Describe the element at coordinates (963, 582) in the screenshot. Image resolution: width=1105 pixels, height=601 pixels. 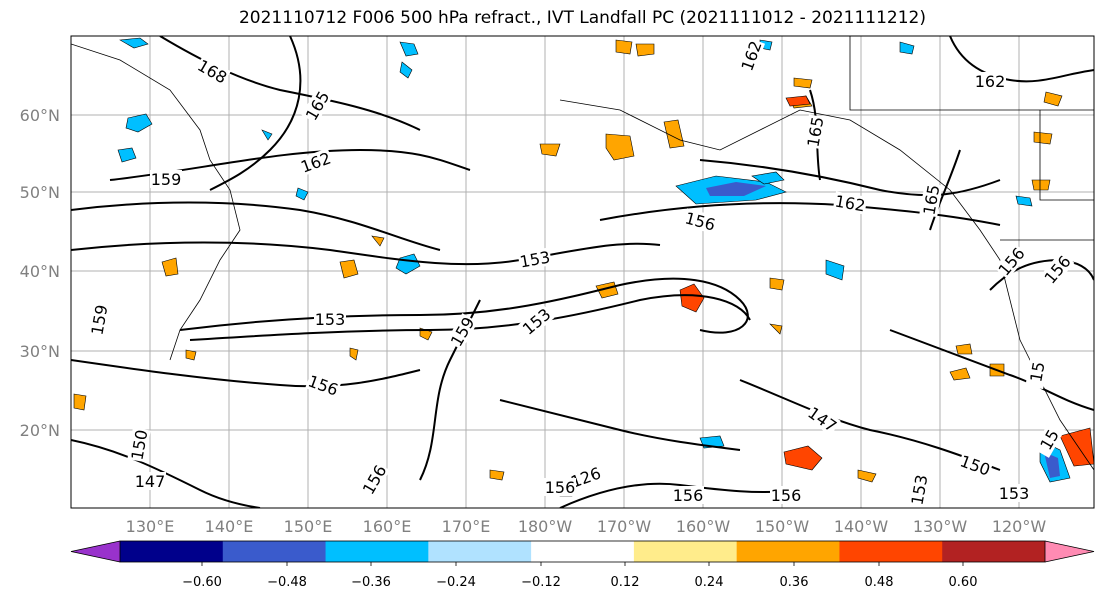
I see `colorbar-tick-label: 0.60` at that location.